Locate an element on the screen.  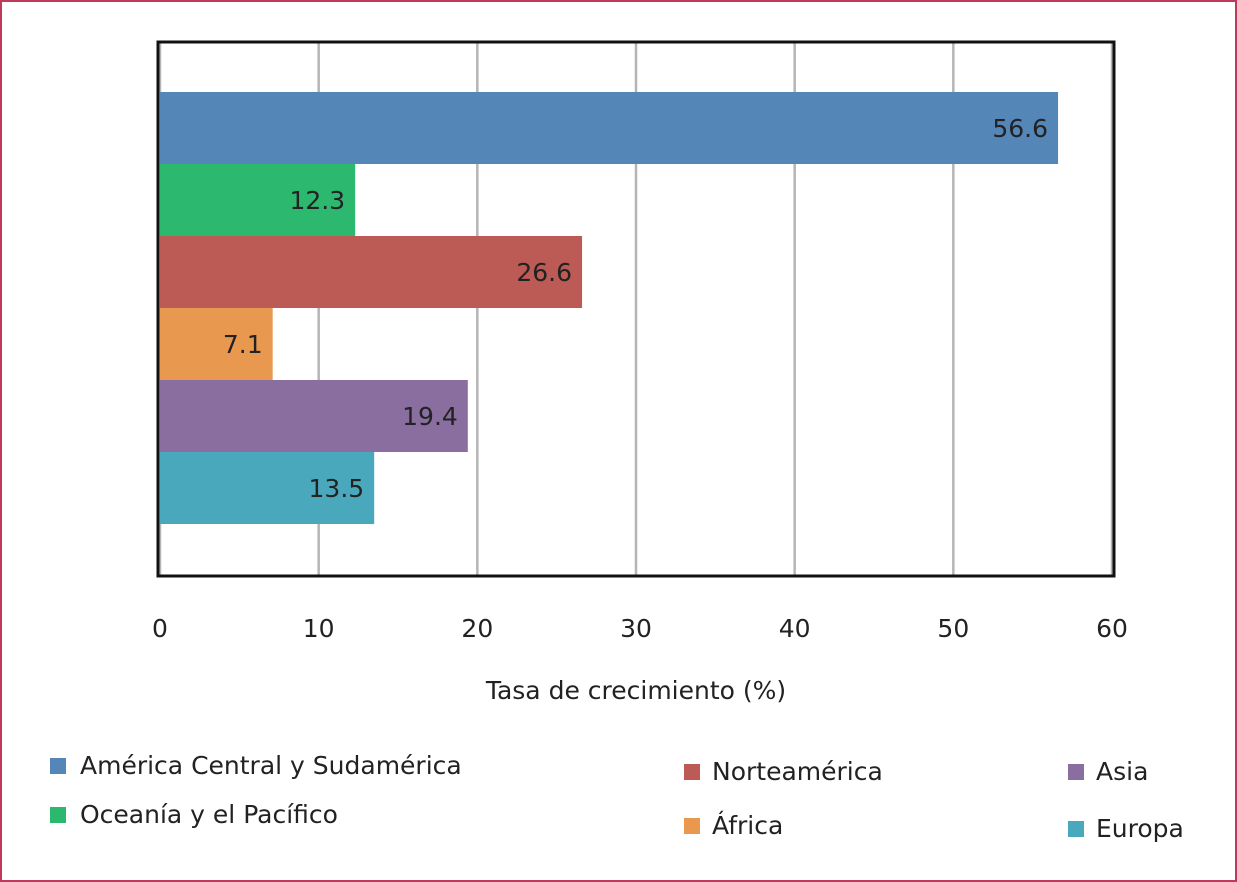
legend-label: Asia is located at coordinates (1122, 771).